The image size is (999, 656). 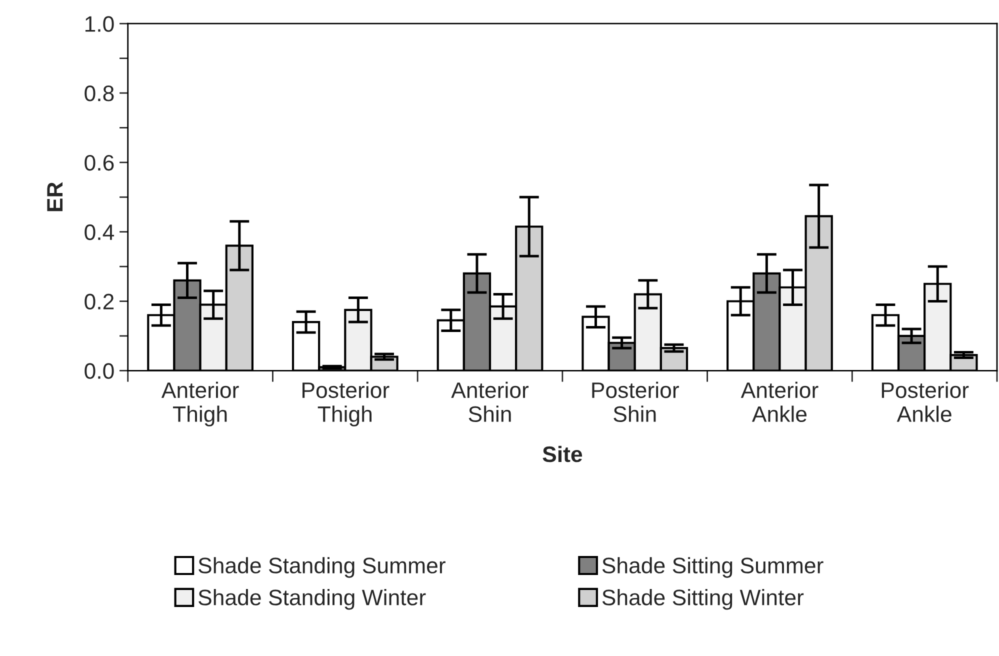 I want to click on legend-label: Shade Standing Winter, so click(x=312, y=599).